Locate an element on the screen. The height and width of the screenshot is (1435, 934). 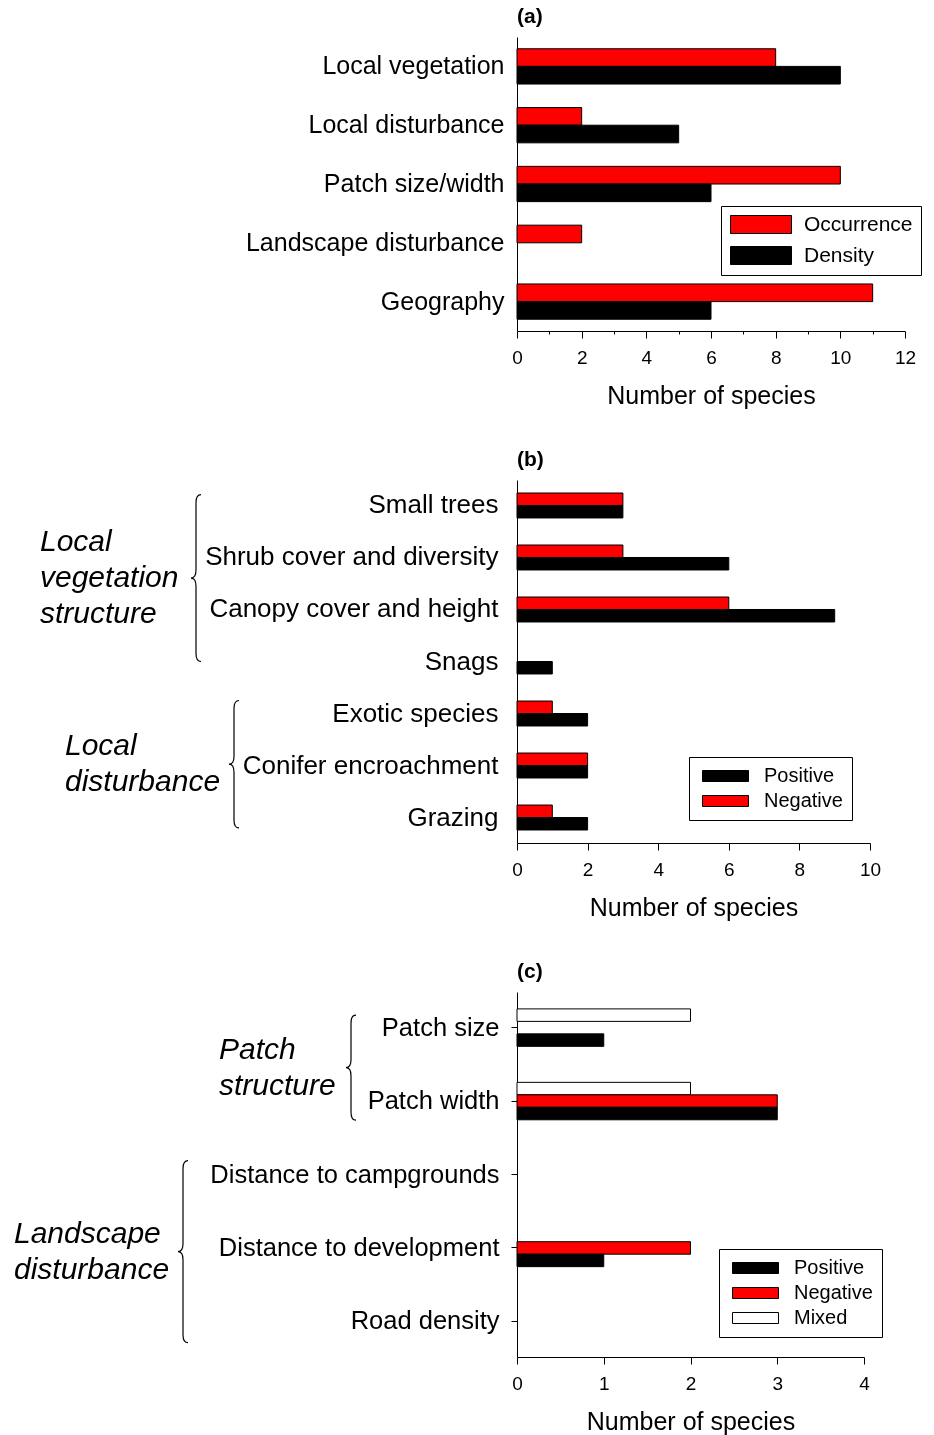
y-tick-label: Conifer encroachment is located at coordinates (371, 764).